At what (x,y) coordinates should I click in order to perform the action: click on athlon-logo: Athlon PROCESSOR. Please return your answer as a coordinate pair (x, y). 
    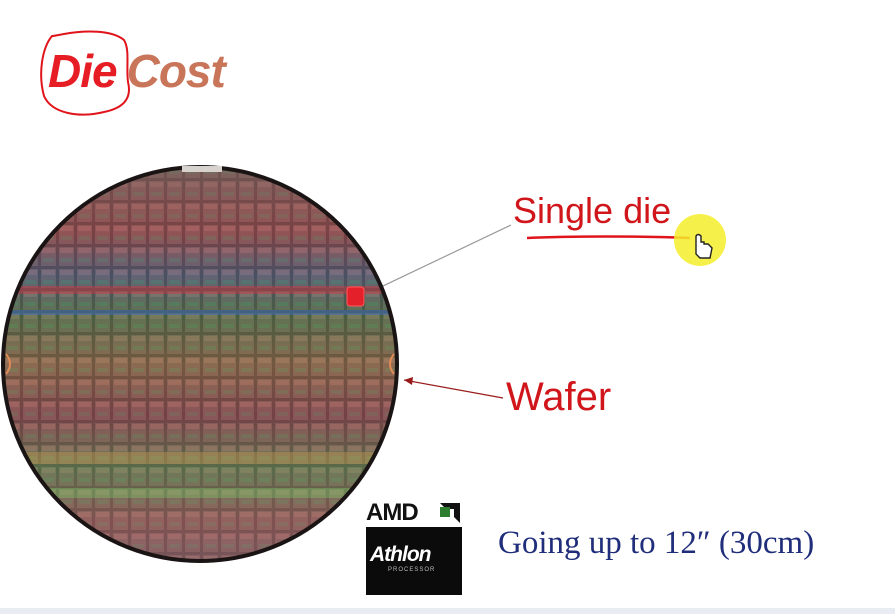
    Looking at the image, I should click on (414, 561).